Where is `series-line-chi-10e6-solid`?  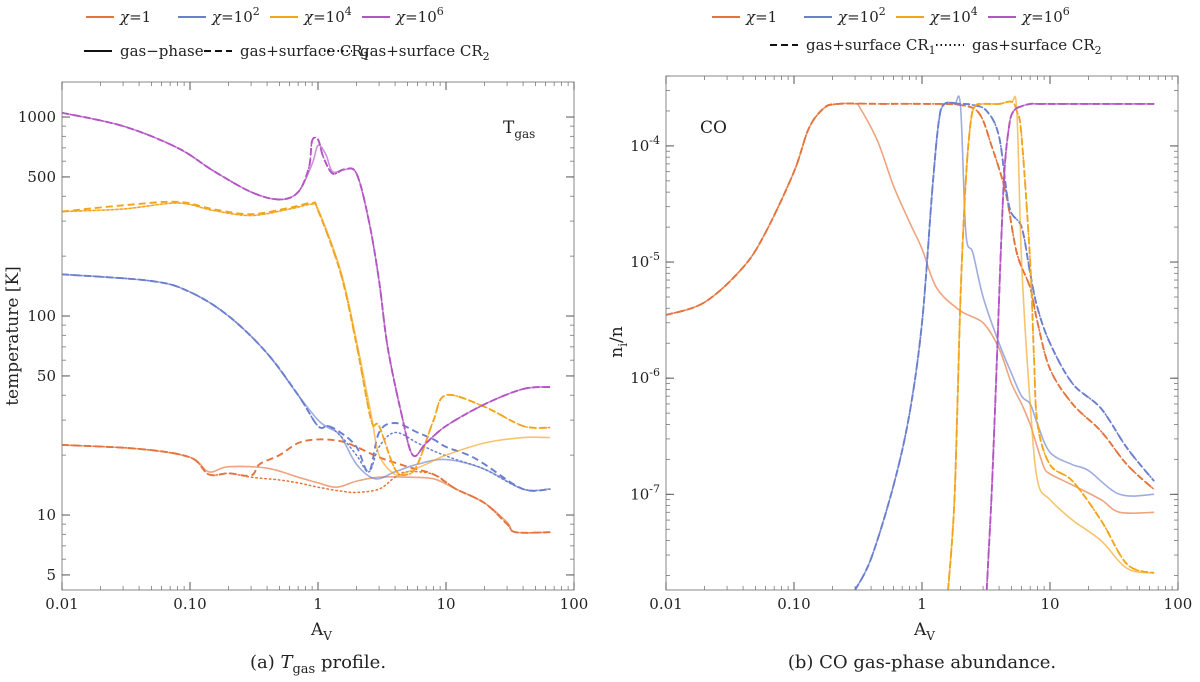 series-line-chi-10e6-solid is located at coordinates (1070, 346).